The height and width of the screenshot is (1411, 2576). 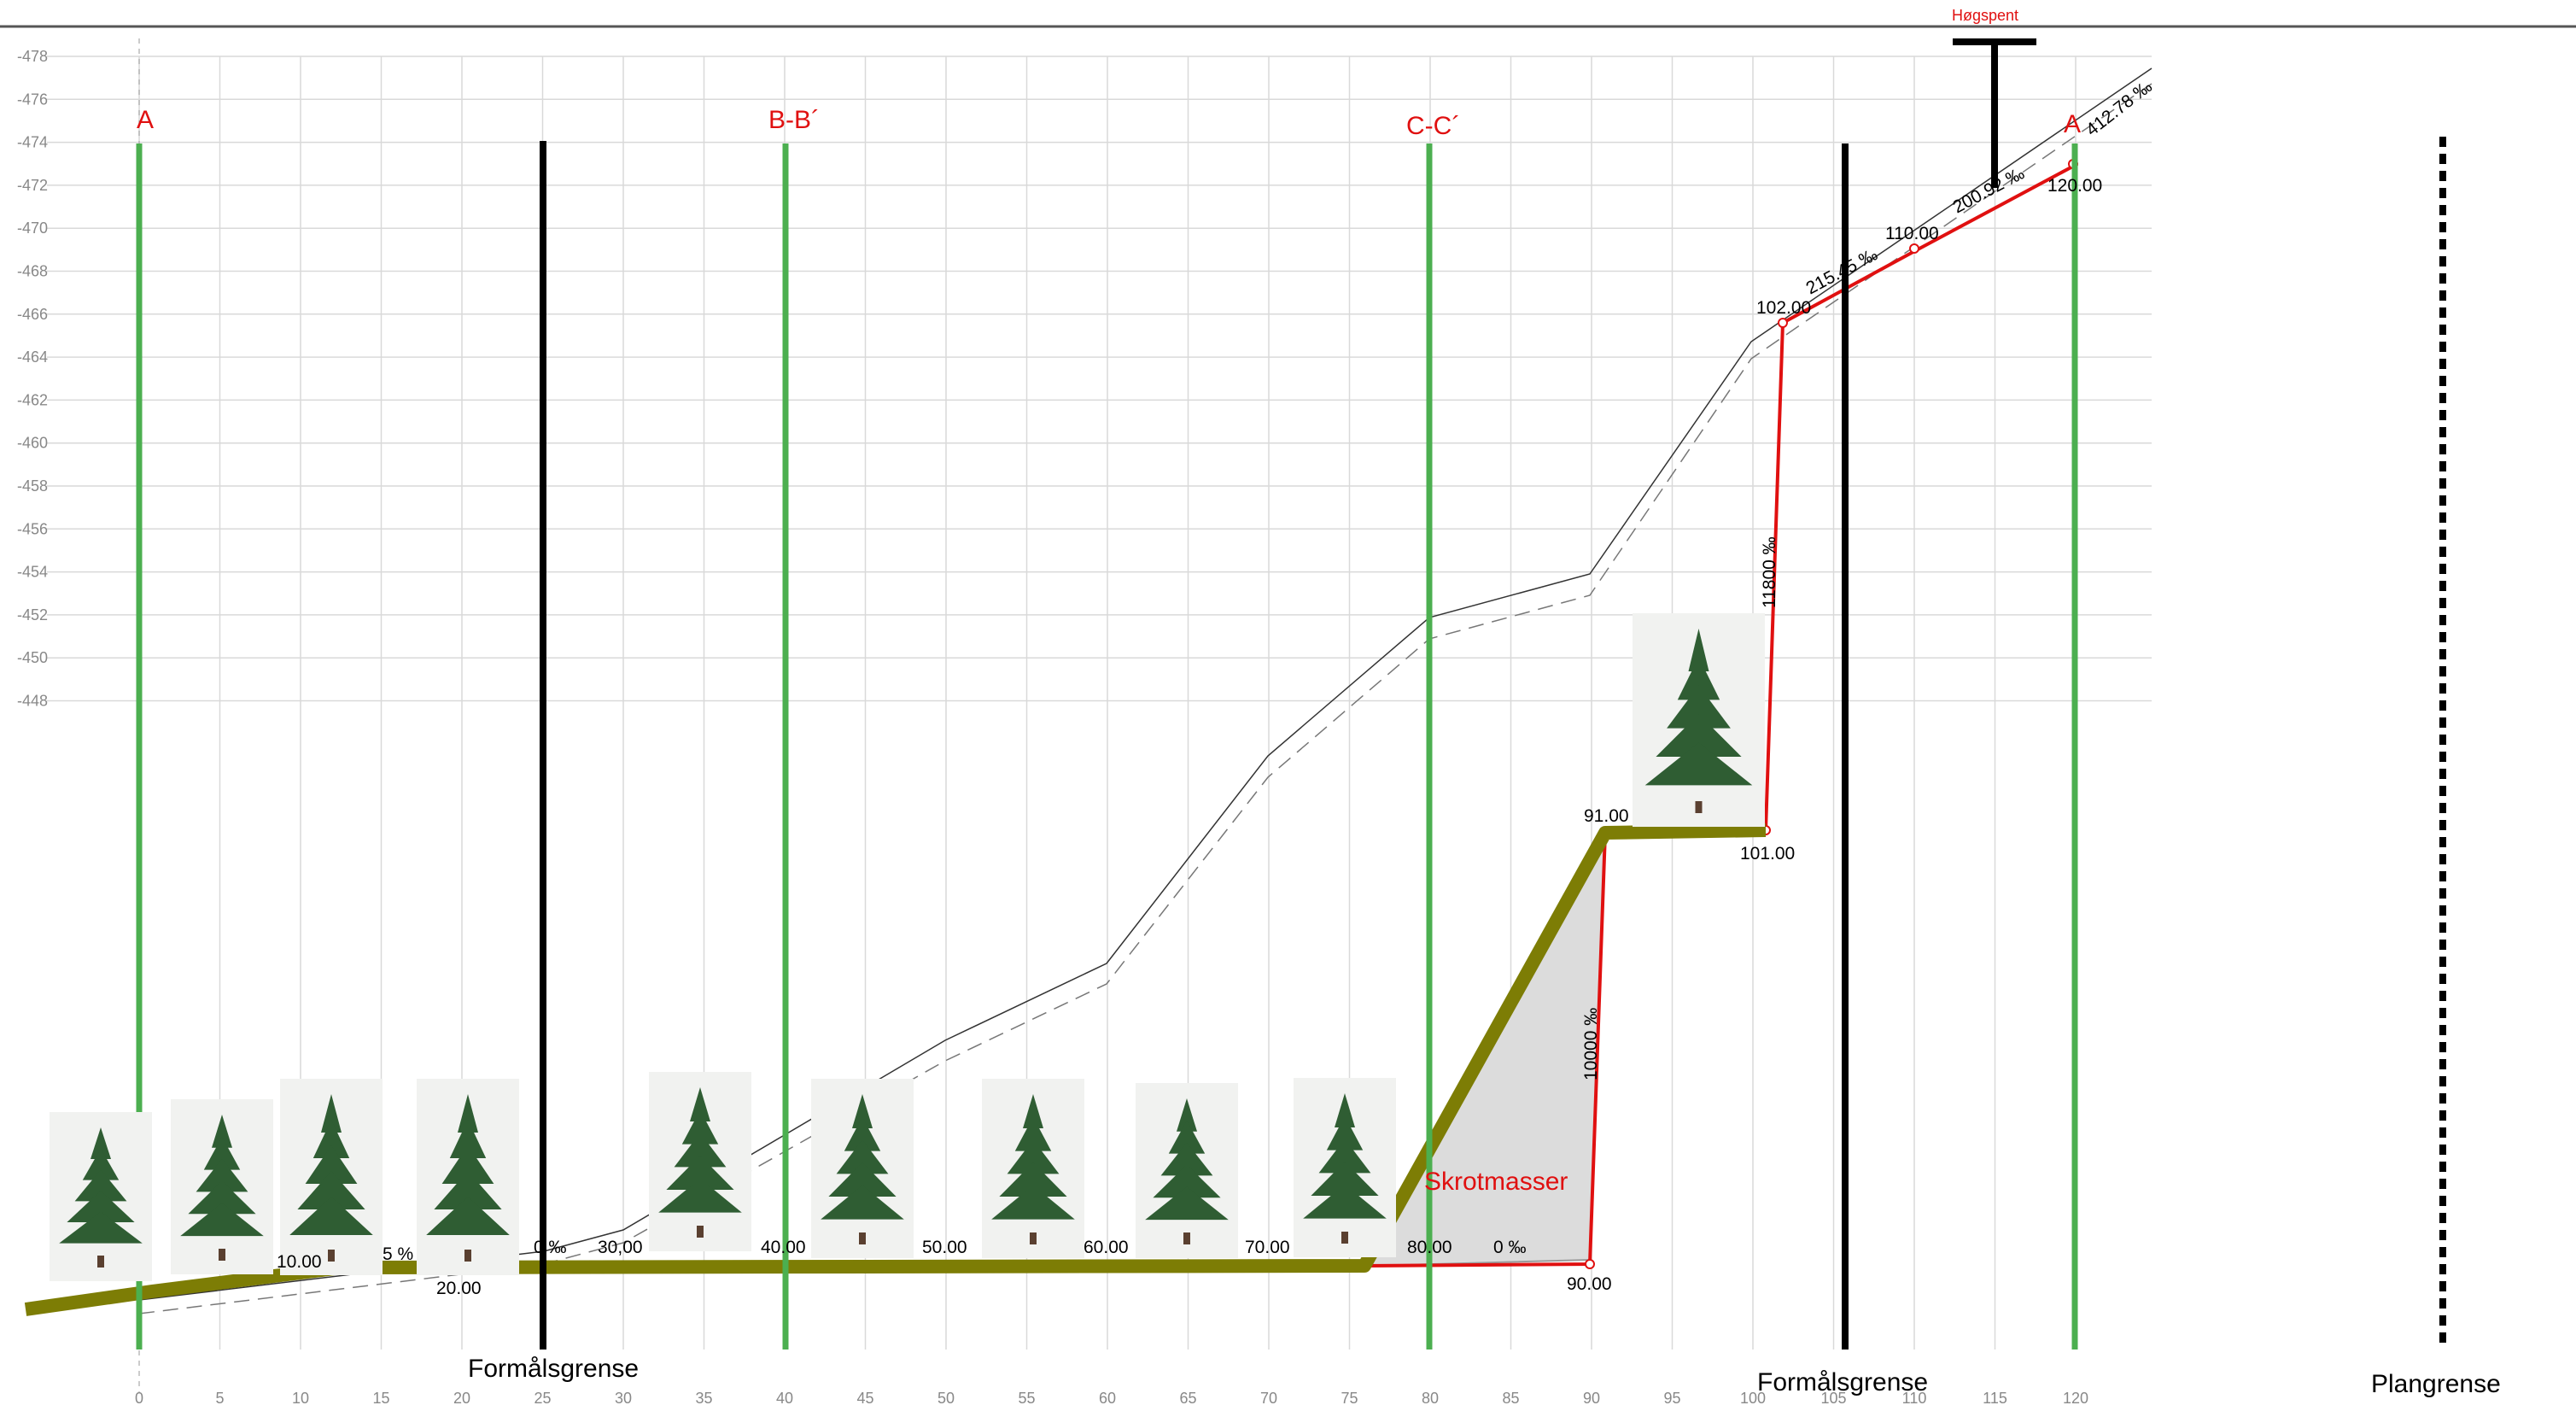 I want to click on x-tick-label: 90, so click(x=1591, y=1398).